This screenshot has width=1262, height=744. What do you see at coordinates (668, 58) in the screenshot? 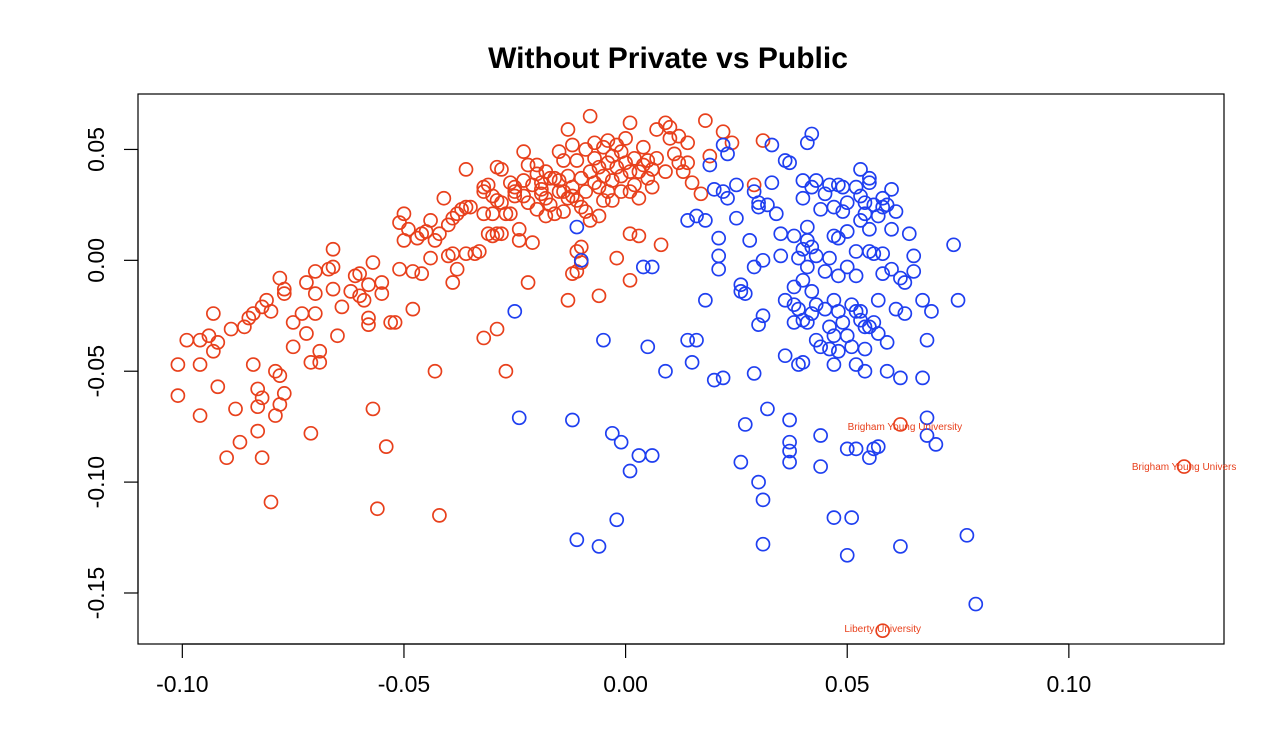
I see `chart-title: Without Private vs Public` at bounding box center [668, 58].